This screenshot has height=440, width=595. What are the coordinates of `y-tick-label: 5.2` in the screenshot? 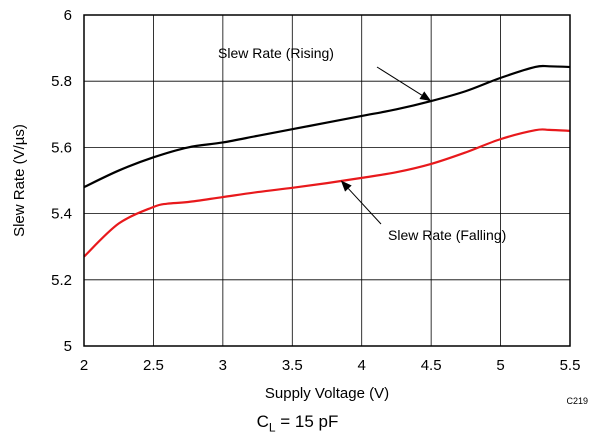 It's located at (61, 280).